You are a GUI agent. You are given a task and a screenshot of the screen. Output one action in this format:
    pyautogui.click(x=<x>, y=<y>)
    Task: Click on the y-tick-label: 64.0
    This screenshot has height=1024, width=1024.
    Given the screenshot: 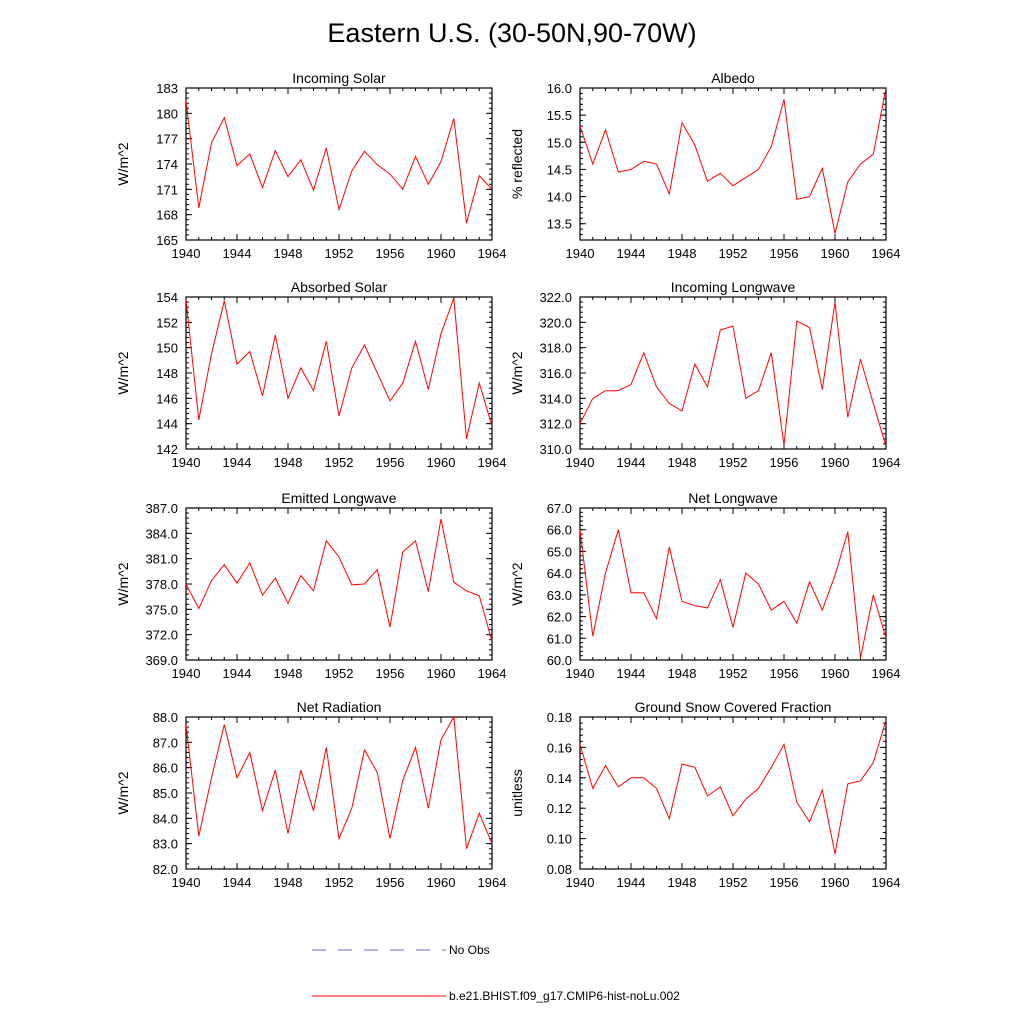 What is the action you would take?
    pyautogui.click(x=559, y=573)
    